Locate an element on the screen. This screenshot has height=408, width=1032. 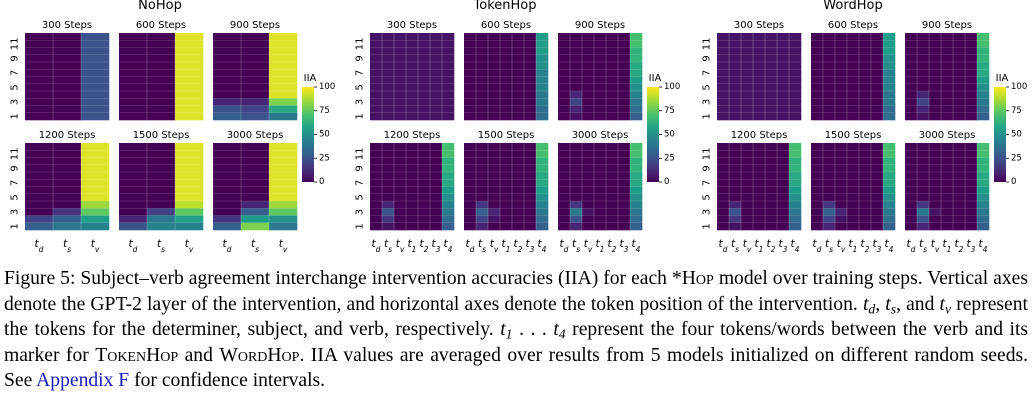
x-tick-label: t1 is located at coordinates (947, 246).